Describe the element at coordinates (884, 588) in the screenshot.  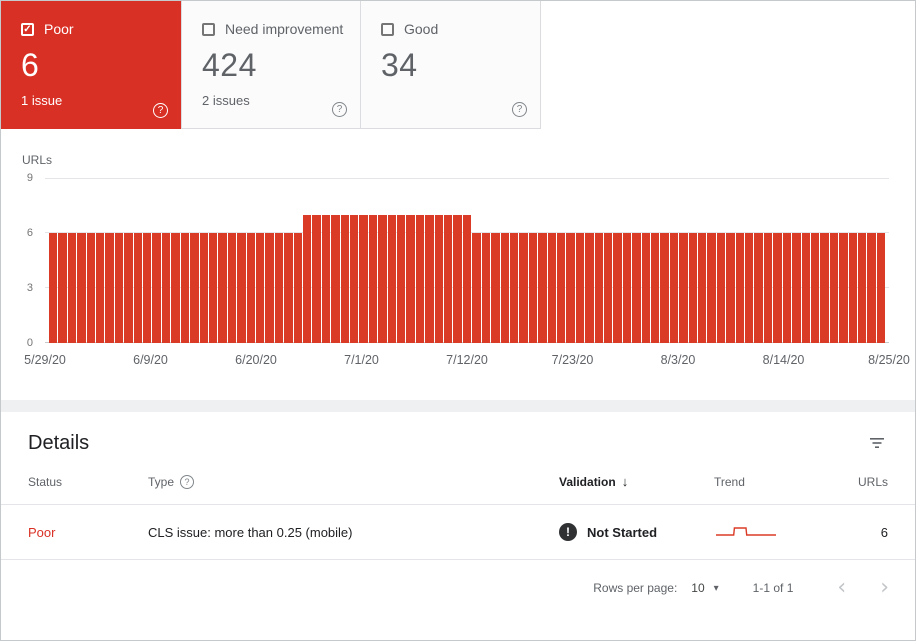
I see `next-page-icon: ›` at that location.